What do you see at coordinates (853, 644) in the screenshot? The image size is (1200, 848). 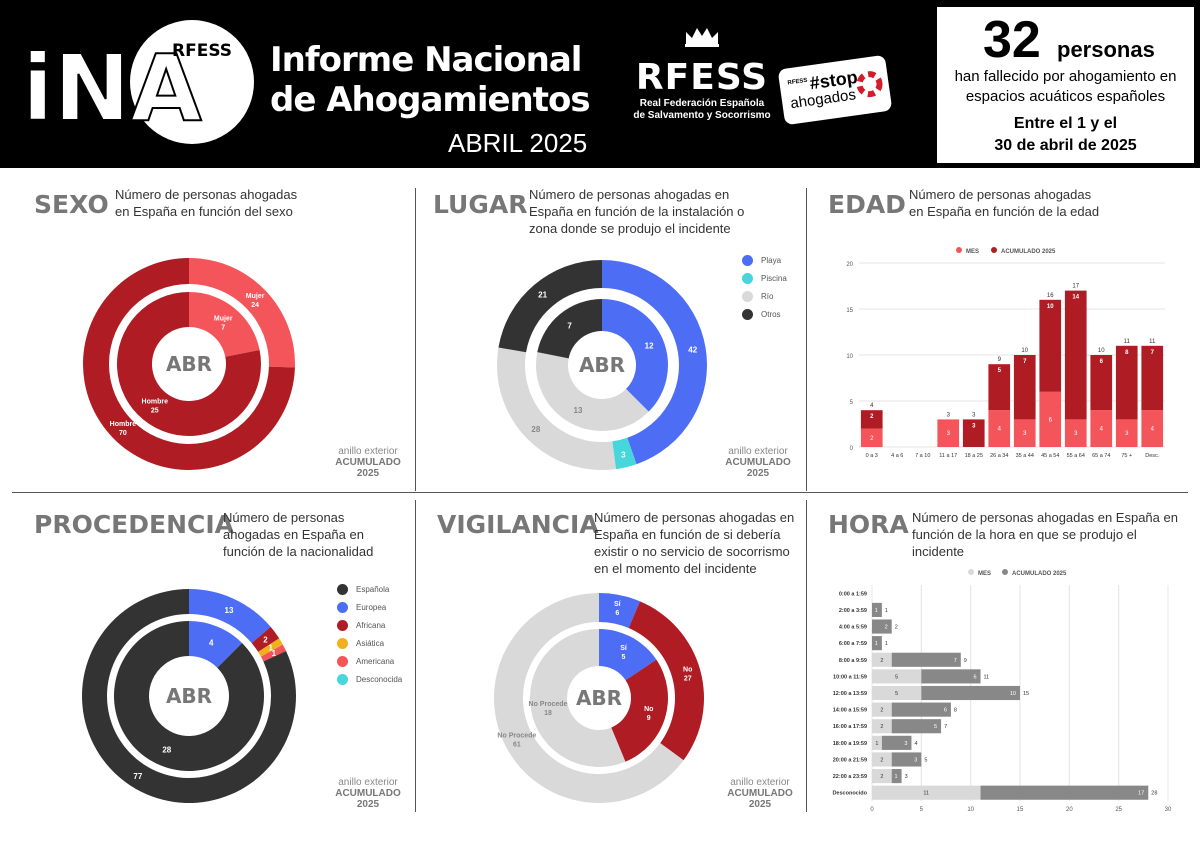 I see `y-tick-label: 6:00 a 7:59` at bounding box center [853, 644].